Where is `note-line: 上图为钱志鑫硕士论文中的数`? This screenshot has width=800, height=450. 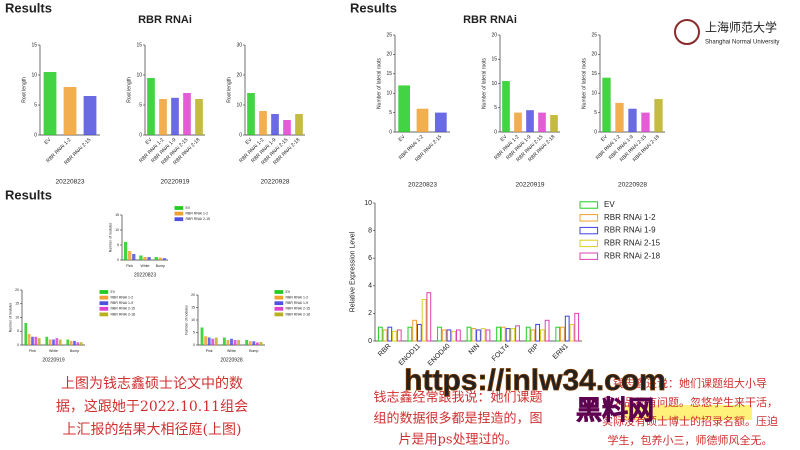 note-line: 上图为钱志鑫硕士论文中的数 is located at coordinates (152, 383).